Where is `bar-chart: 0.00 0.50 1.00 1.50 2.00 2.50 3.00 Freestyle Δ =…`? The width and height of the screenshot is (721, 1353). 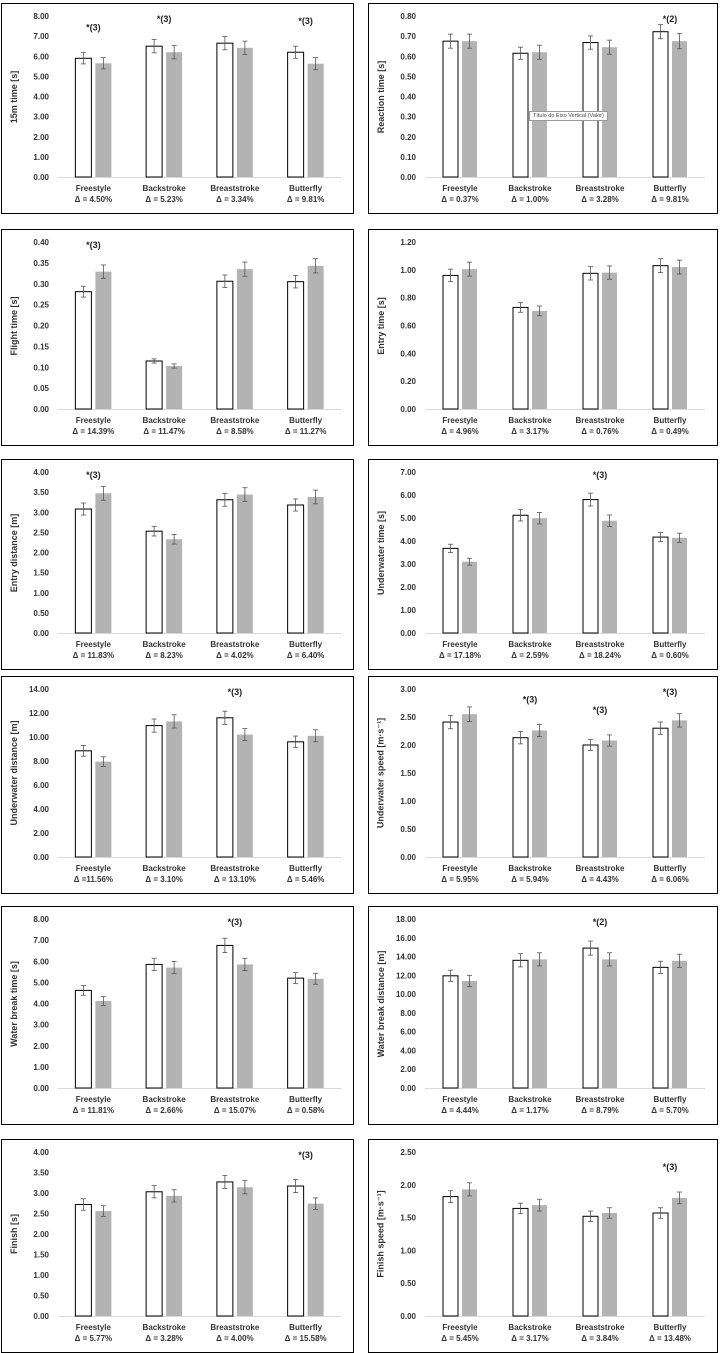
bar-chart: 0.00 0.50 1.00 1.50 2.00 2.50 3.00 Freestyle Δ =… is located at coordinates (552, 784).